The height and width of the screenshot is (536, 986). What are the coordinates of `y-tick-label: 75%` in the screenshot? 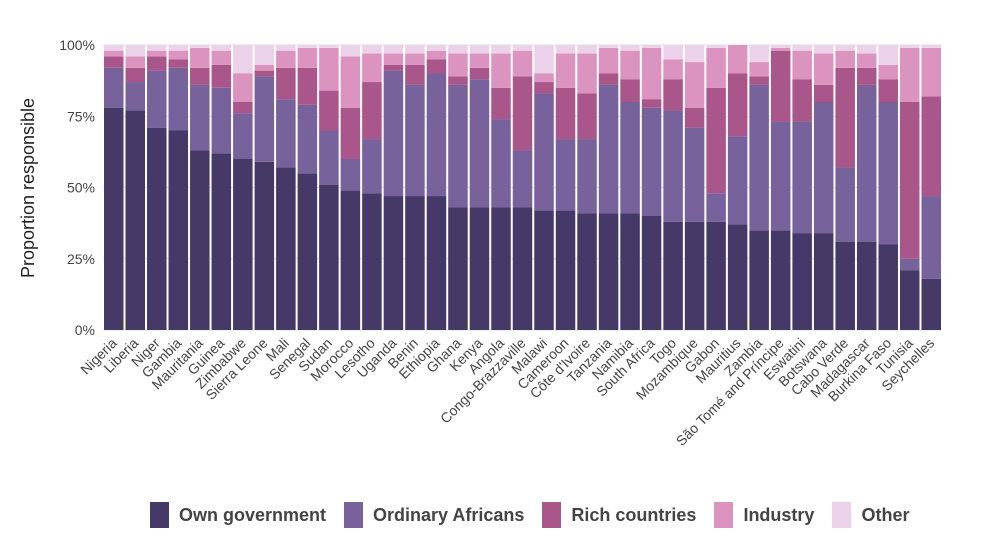 It's located at (81, 116).